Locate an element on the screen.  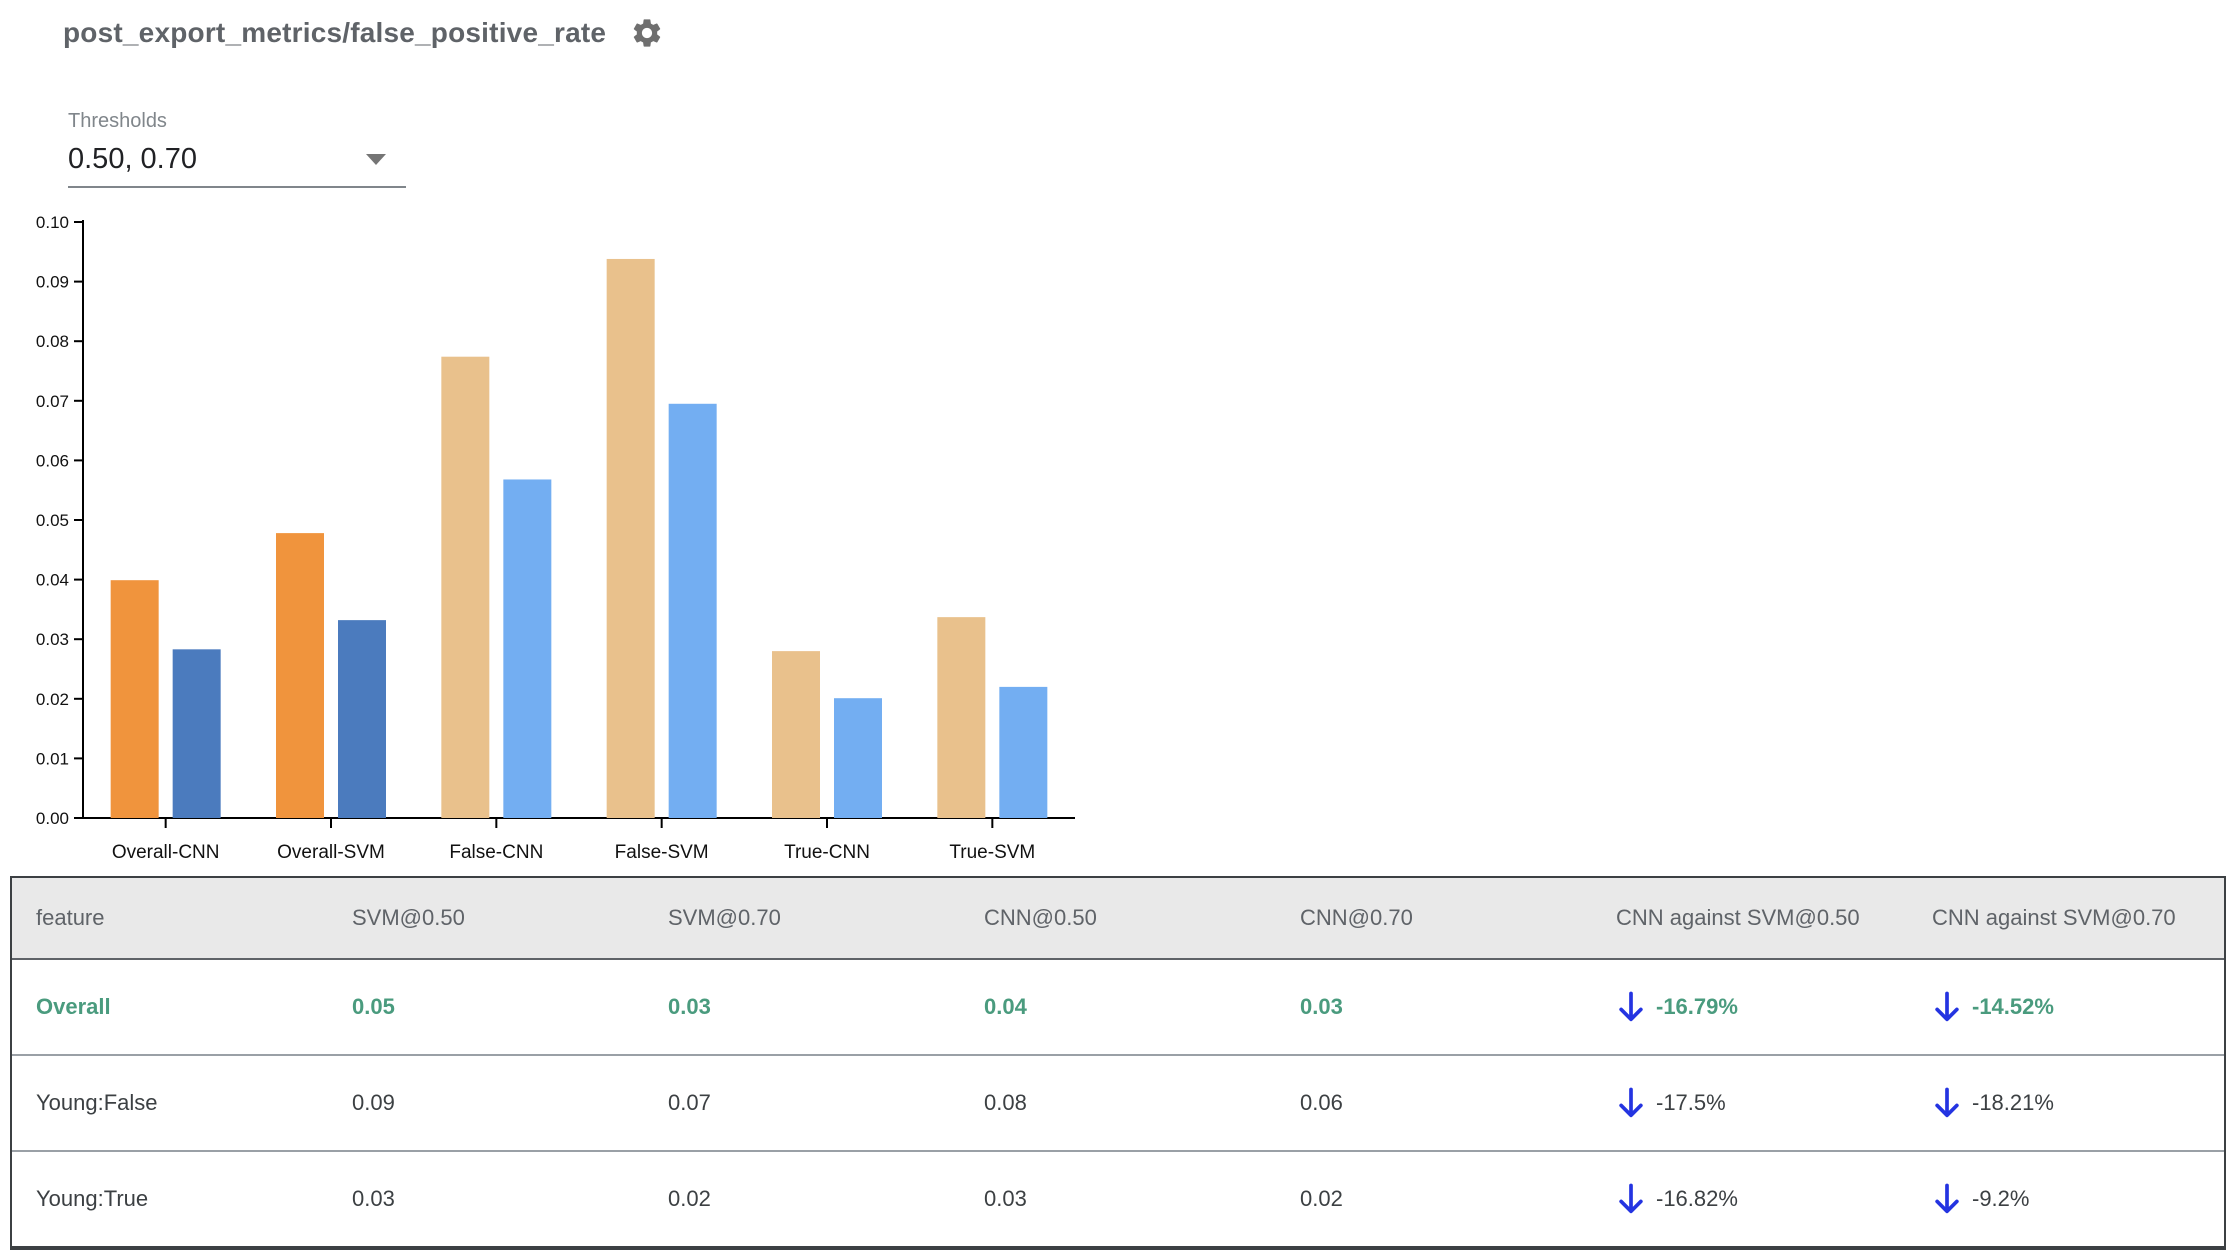
thresholds-select: 0.50, 0.70 is located at coordinates (237, 164).